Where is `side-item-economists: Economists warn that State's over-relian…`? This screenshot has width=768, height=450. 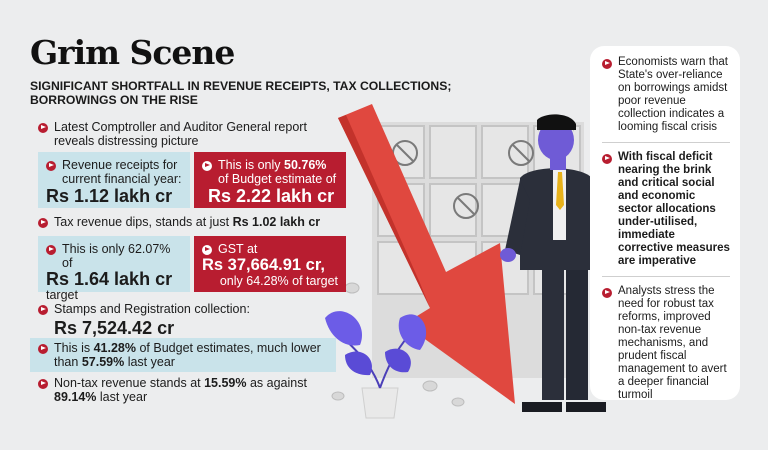 side-item-economists: Economists warn that State's over-relian… is located at coordinates (666, 95).